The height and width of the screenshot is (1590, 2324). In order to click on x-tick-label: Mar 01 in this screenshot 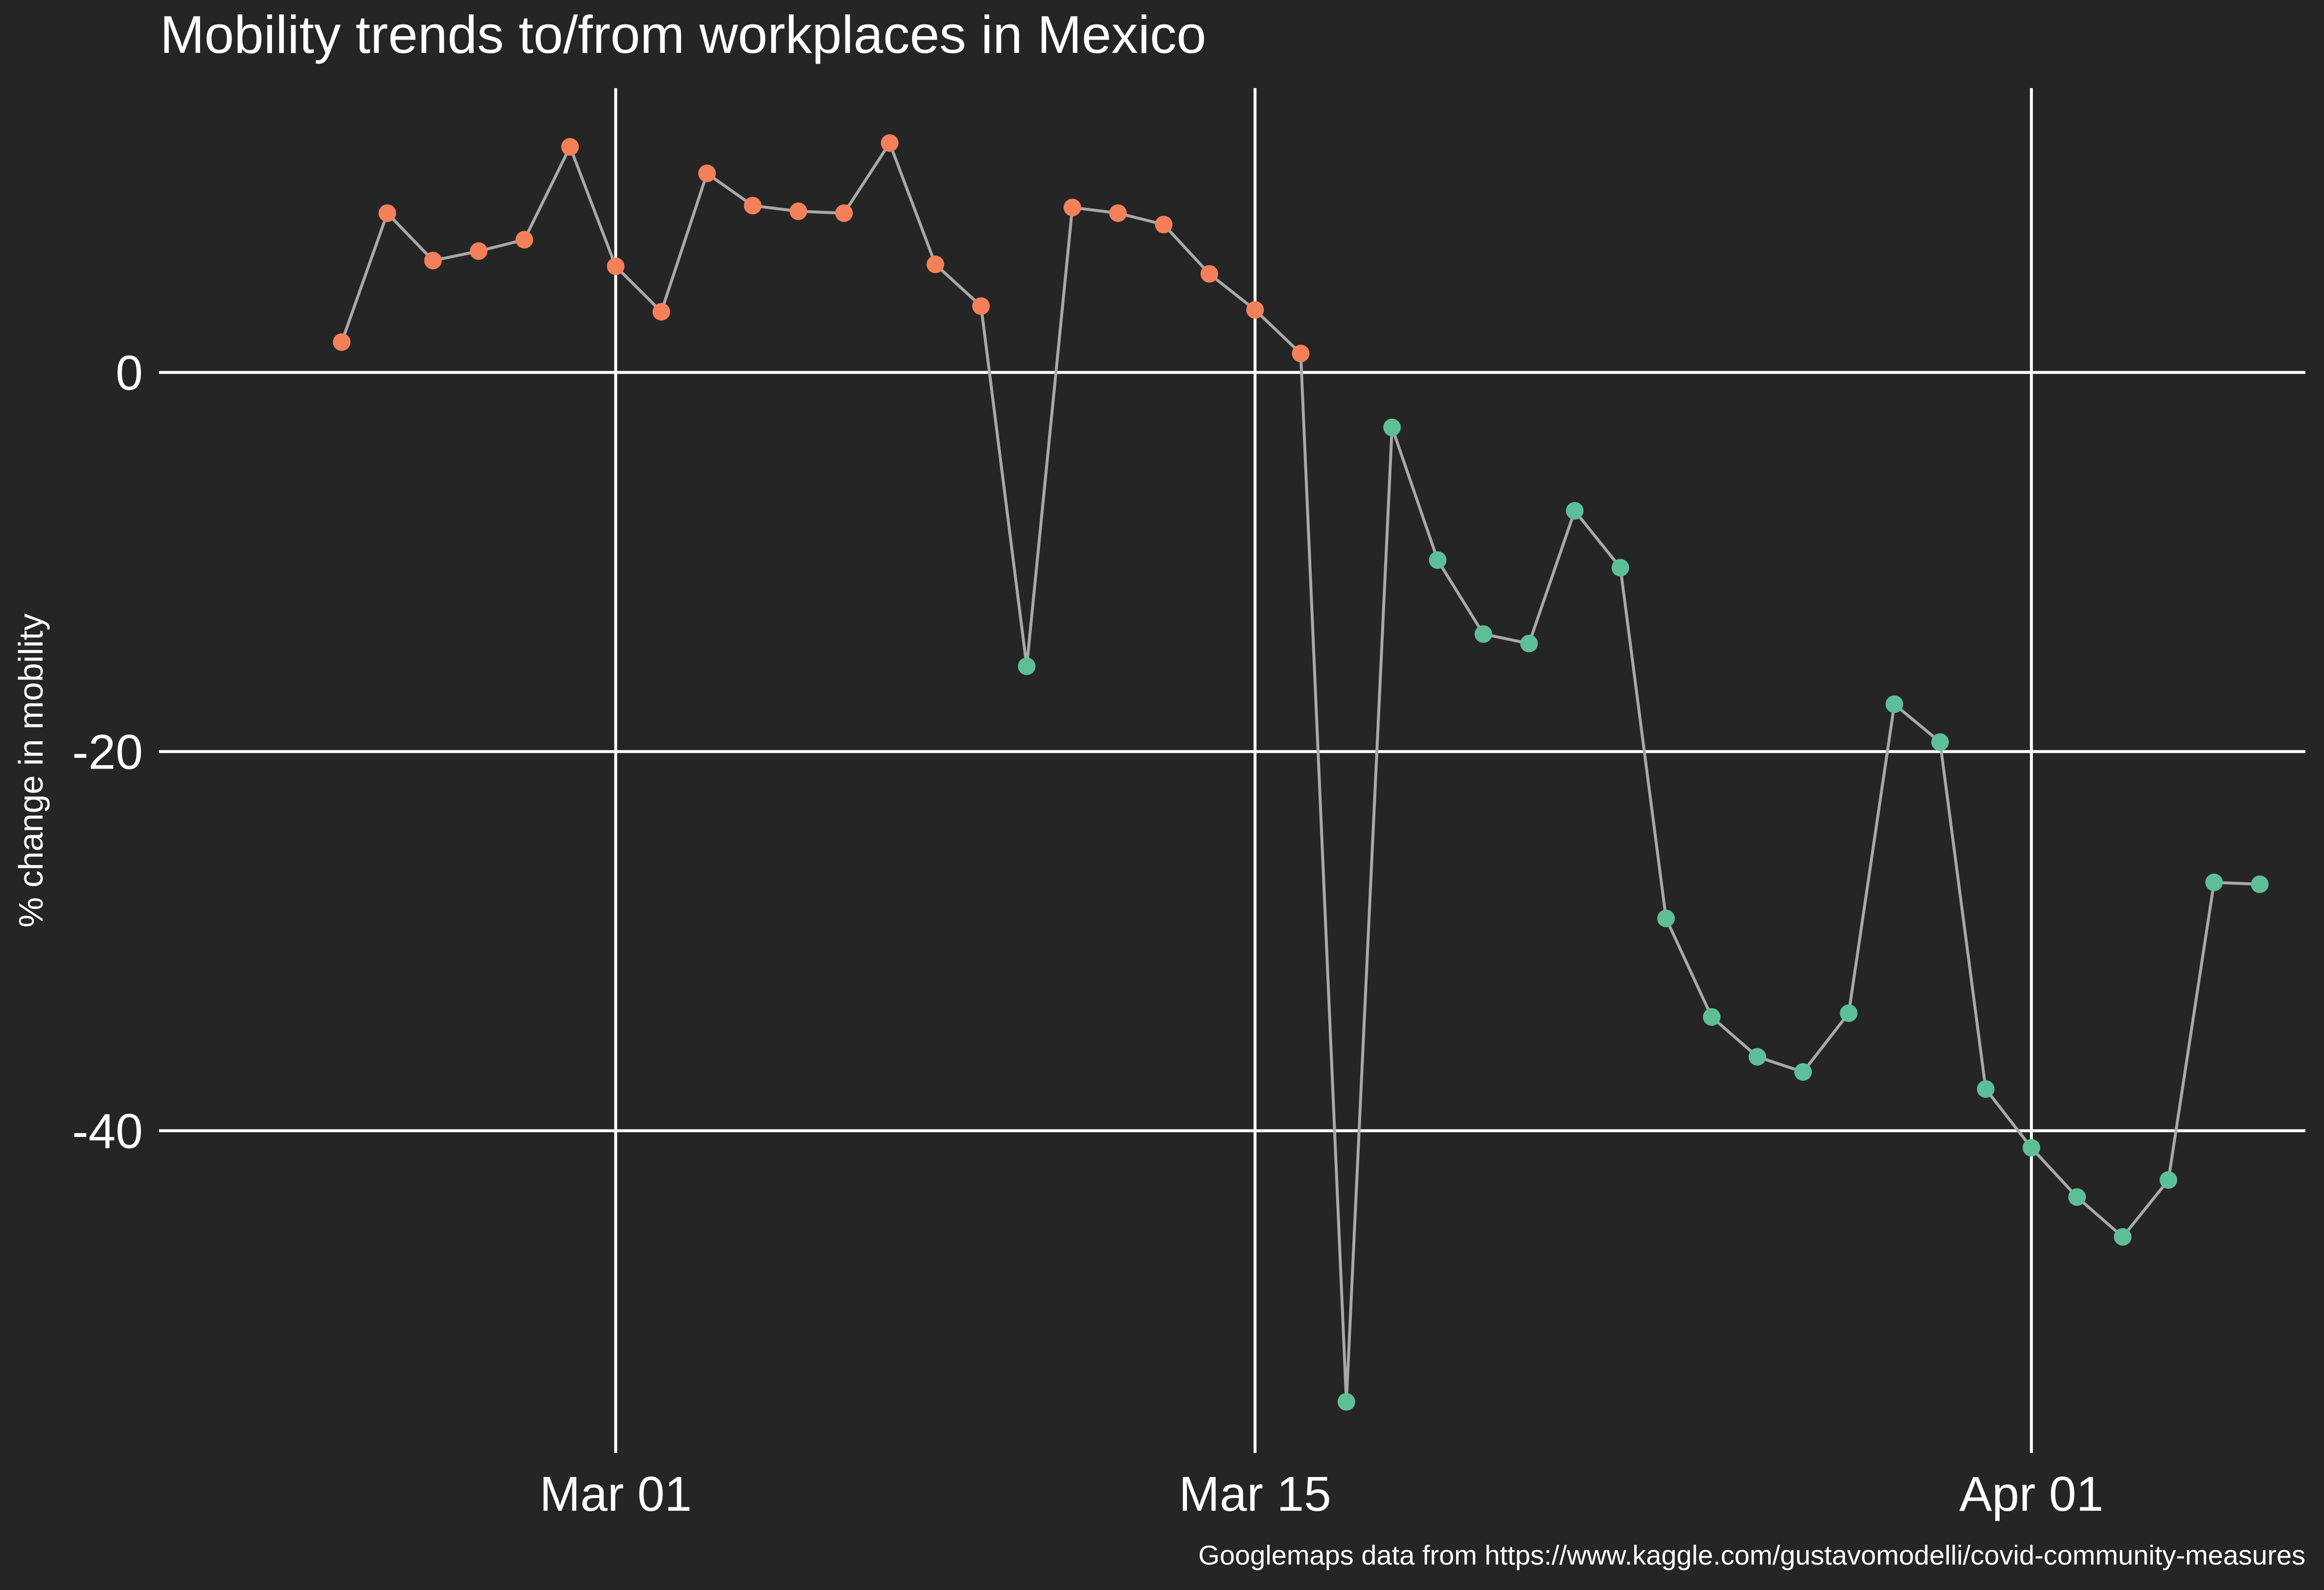, I will do `click(616, 1495)`.